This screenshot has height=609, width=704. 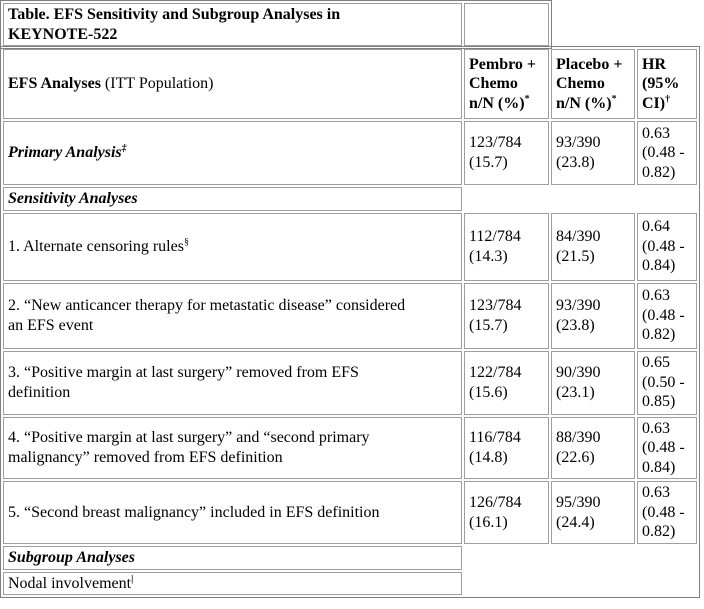 What do you see at coordinates (232, 153) in the screenshot?
I see `row-label: Primary Analysis‡` at bounding box center [232, 153].